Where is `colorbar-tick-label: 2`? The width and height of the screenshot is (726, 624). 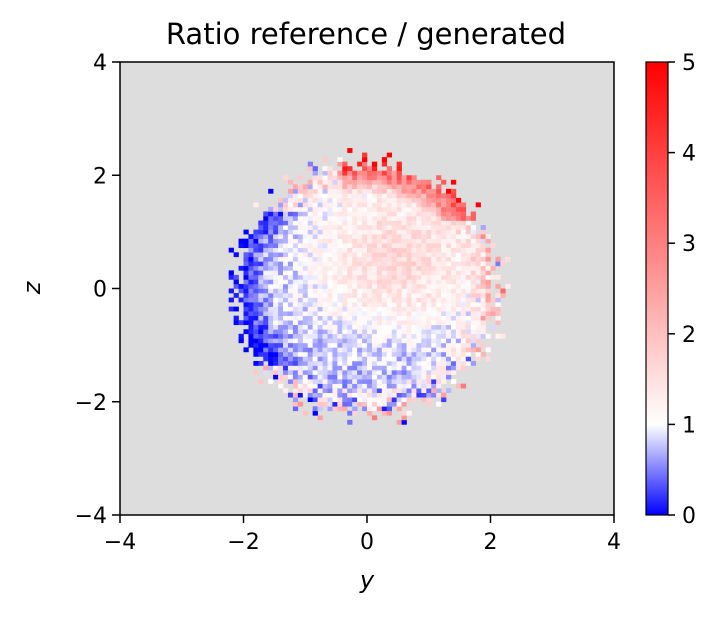
colorbar-tick-label: 2 is located at coordinates (689, 335).